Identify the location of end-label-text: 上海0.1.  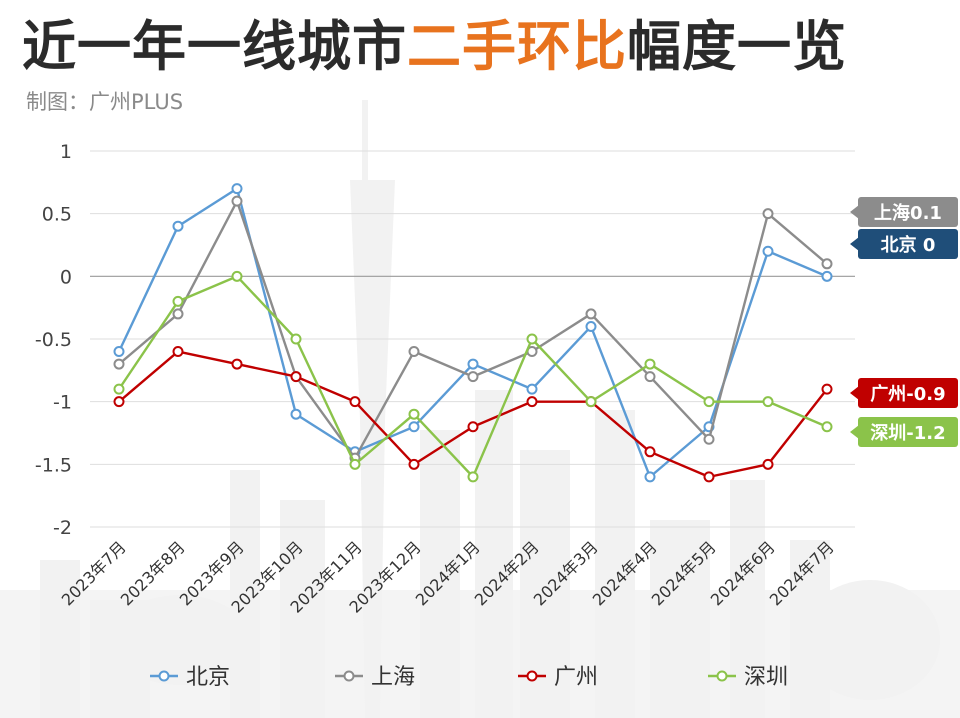
(908, 213).